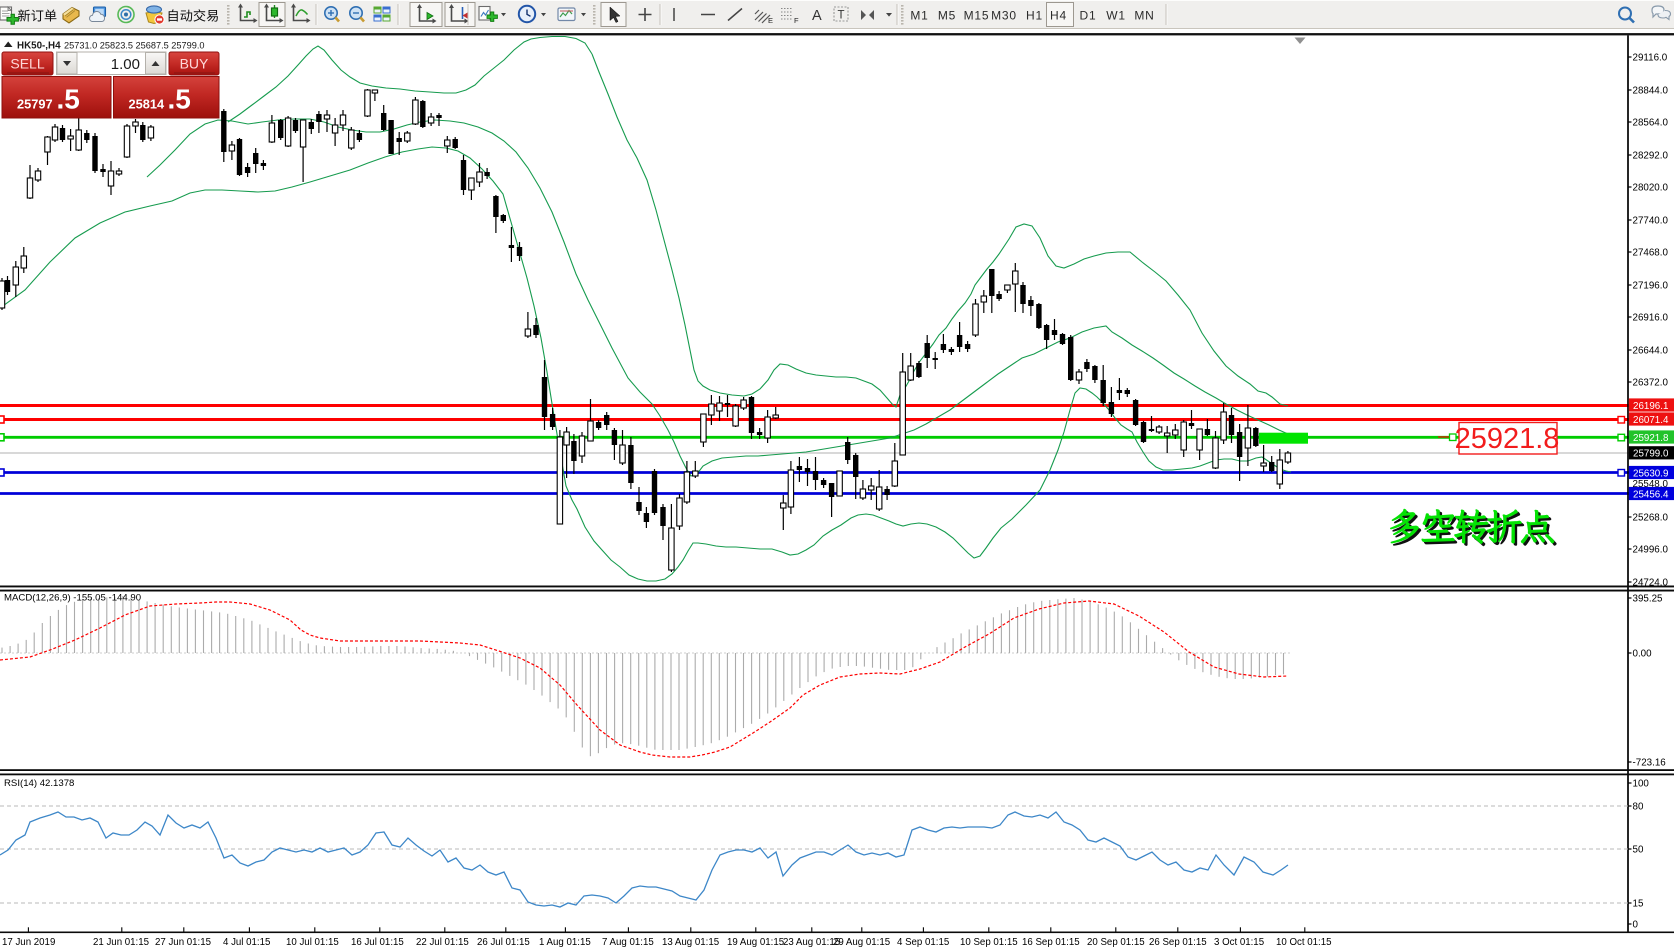 Image resolution: width=1674 pixels, height=951 pixels. Describe the element at coordinates (442, 942) in the screenshot. I see `svg-text: 22 Jul 01:15` at that location.